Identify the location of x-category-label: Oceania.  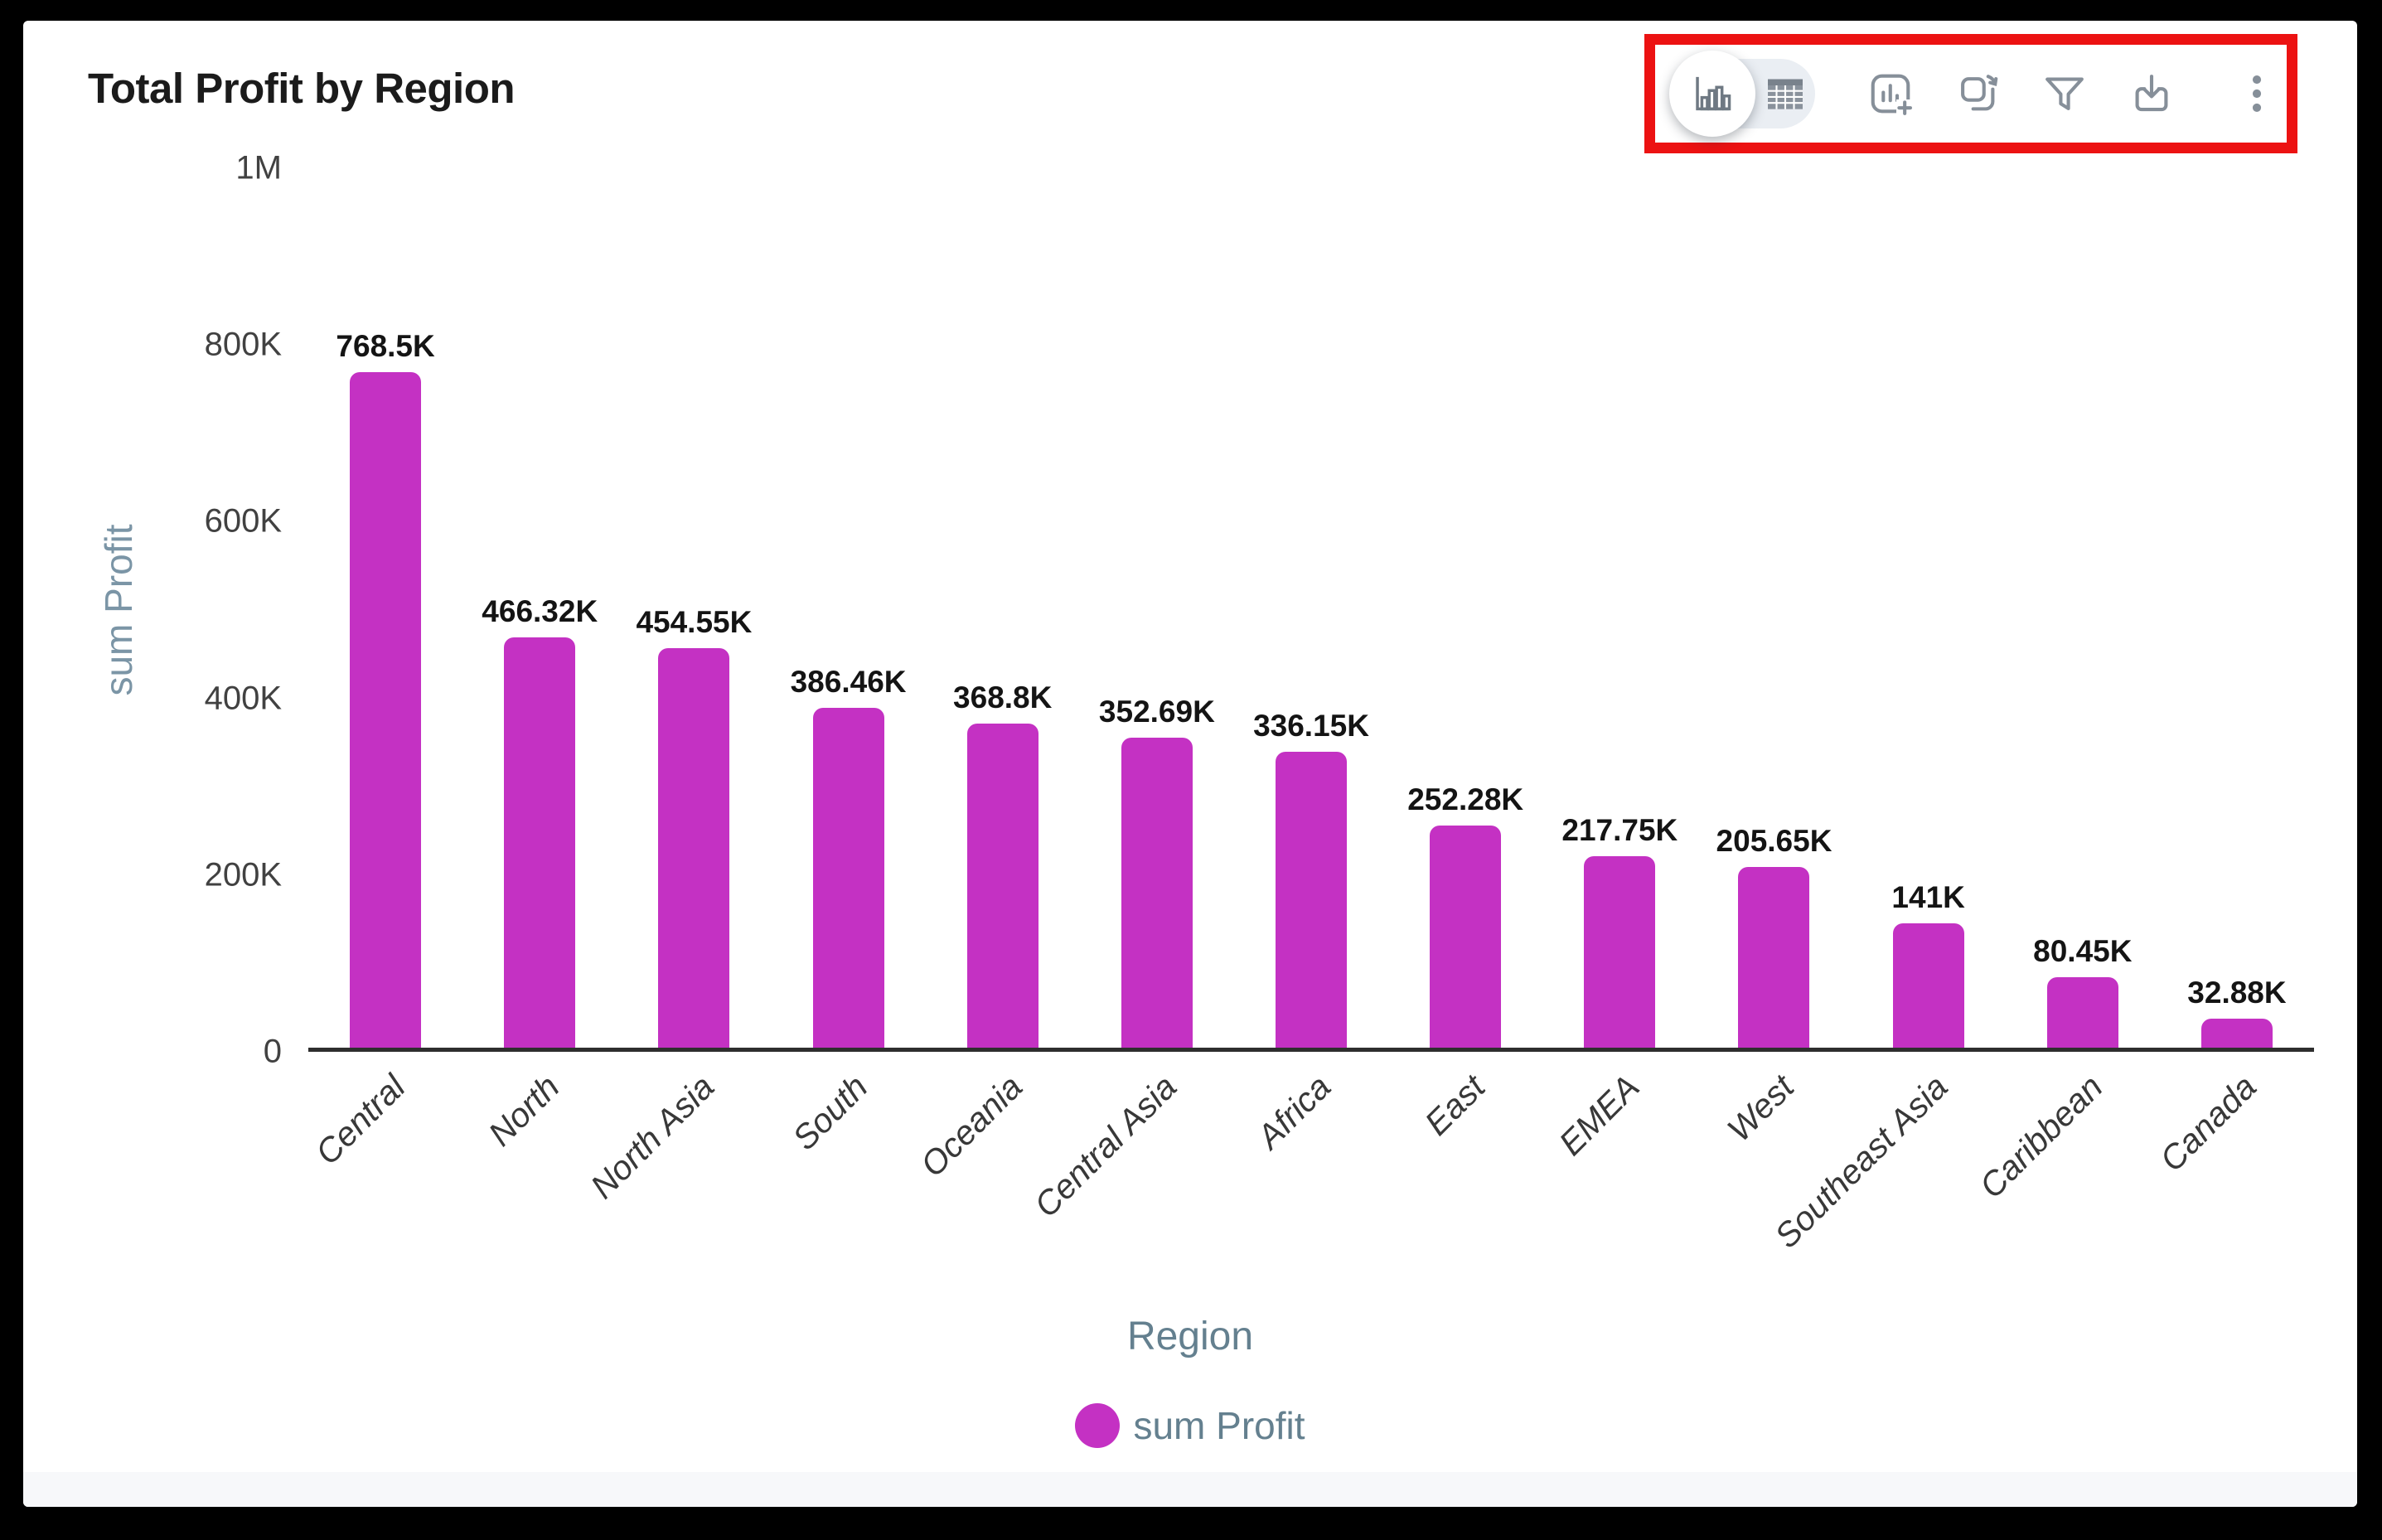
(972, 1126).